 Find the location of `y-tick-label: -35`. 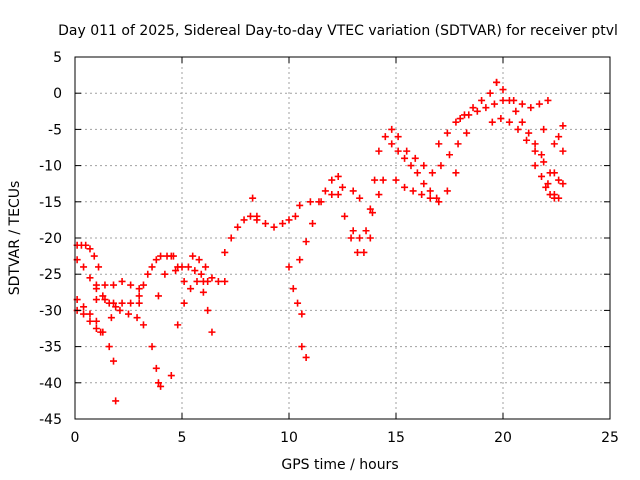

y-tick-label: -35 is located at coordinates (50, 348).